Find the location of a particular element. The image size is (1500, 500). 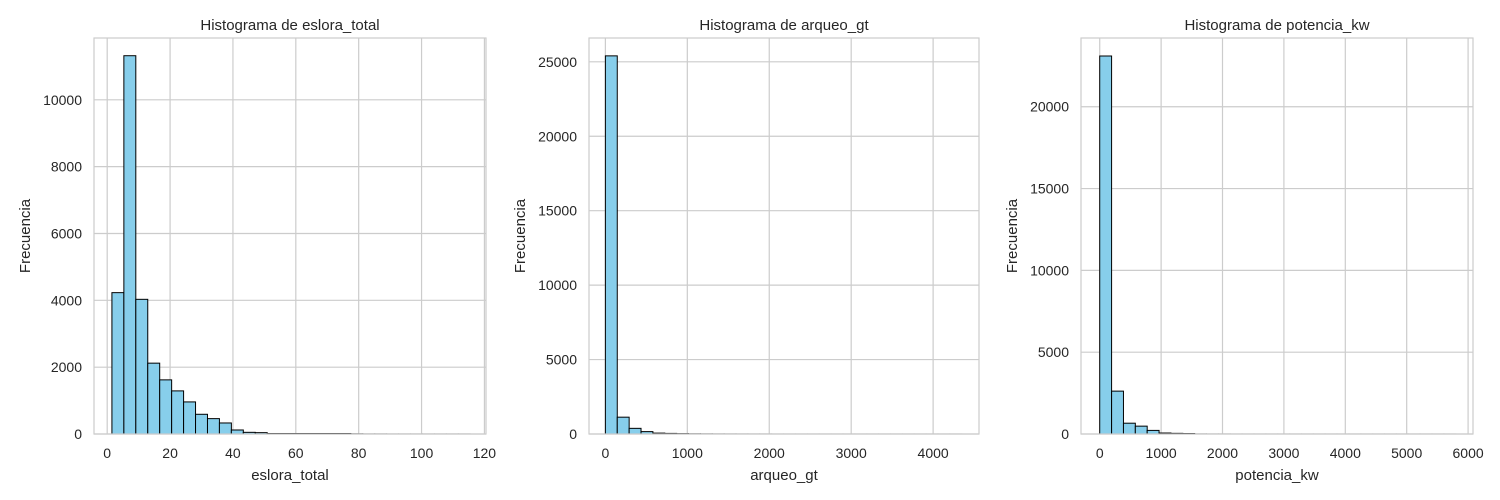

x-axis-label: eslora_total is located at coordinates (290, 475).